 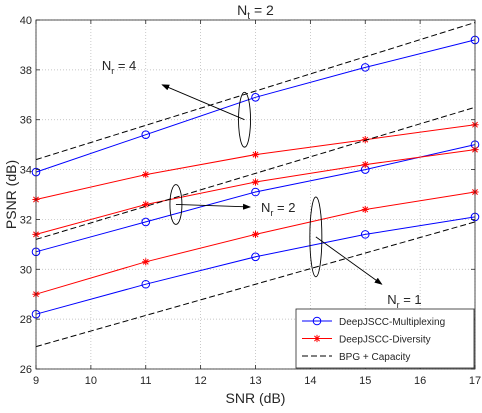 I want to click on y-tick-label: 28, so click(x=26, y=320).